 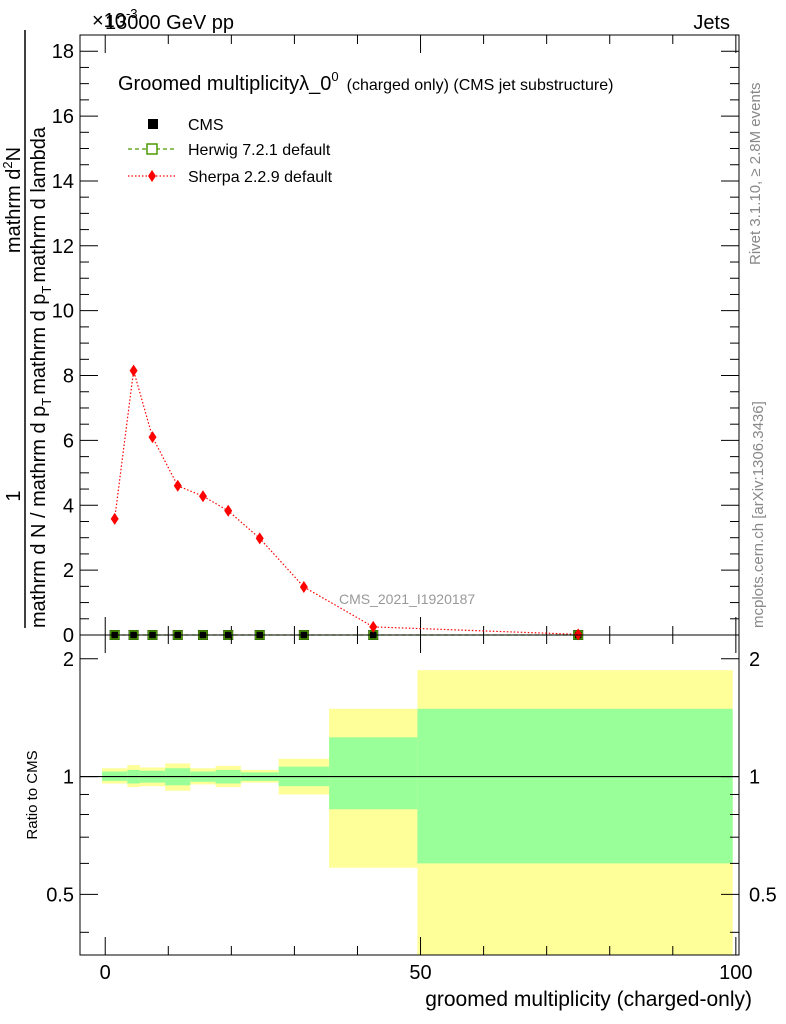 What do you see at coordinates (60, 895) in the screenshot?
I see `ratio-y-tick-label: 0.5` at bounding box center [60, 895].